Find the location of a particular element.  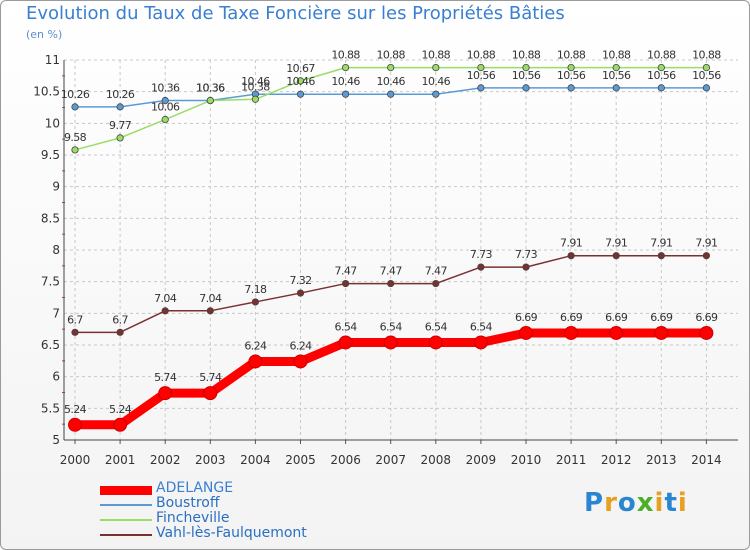

x-tick-label: 2001 is located at coordinates (120, 460).